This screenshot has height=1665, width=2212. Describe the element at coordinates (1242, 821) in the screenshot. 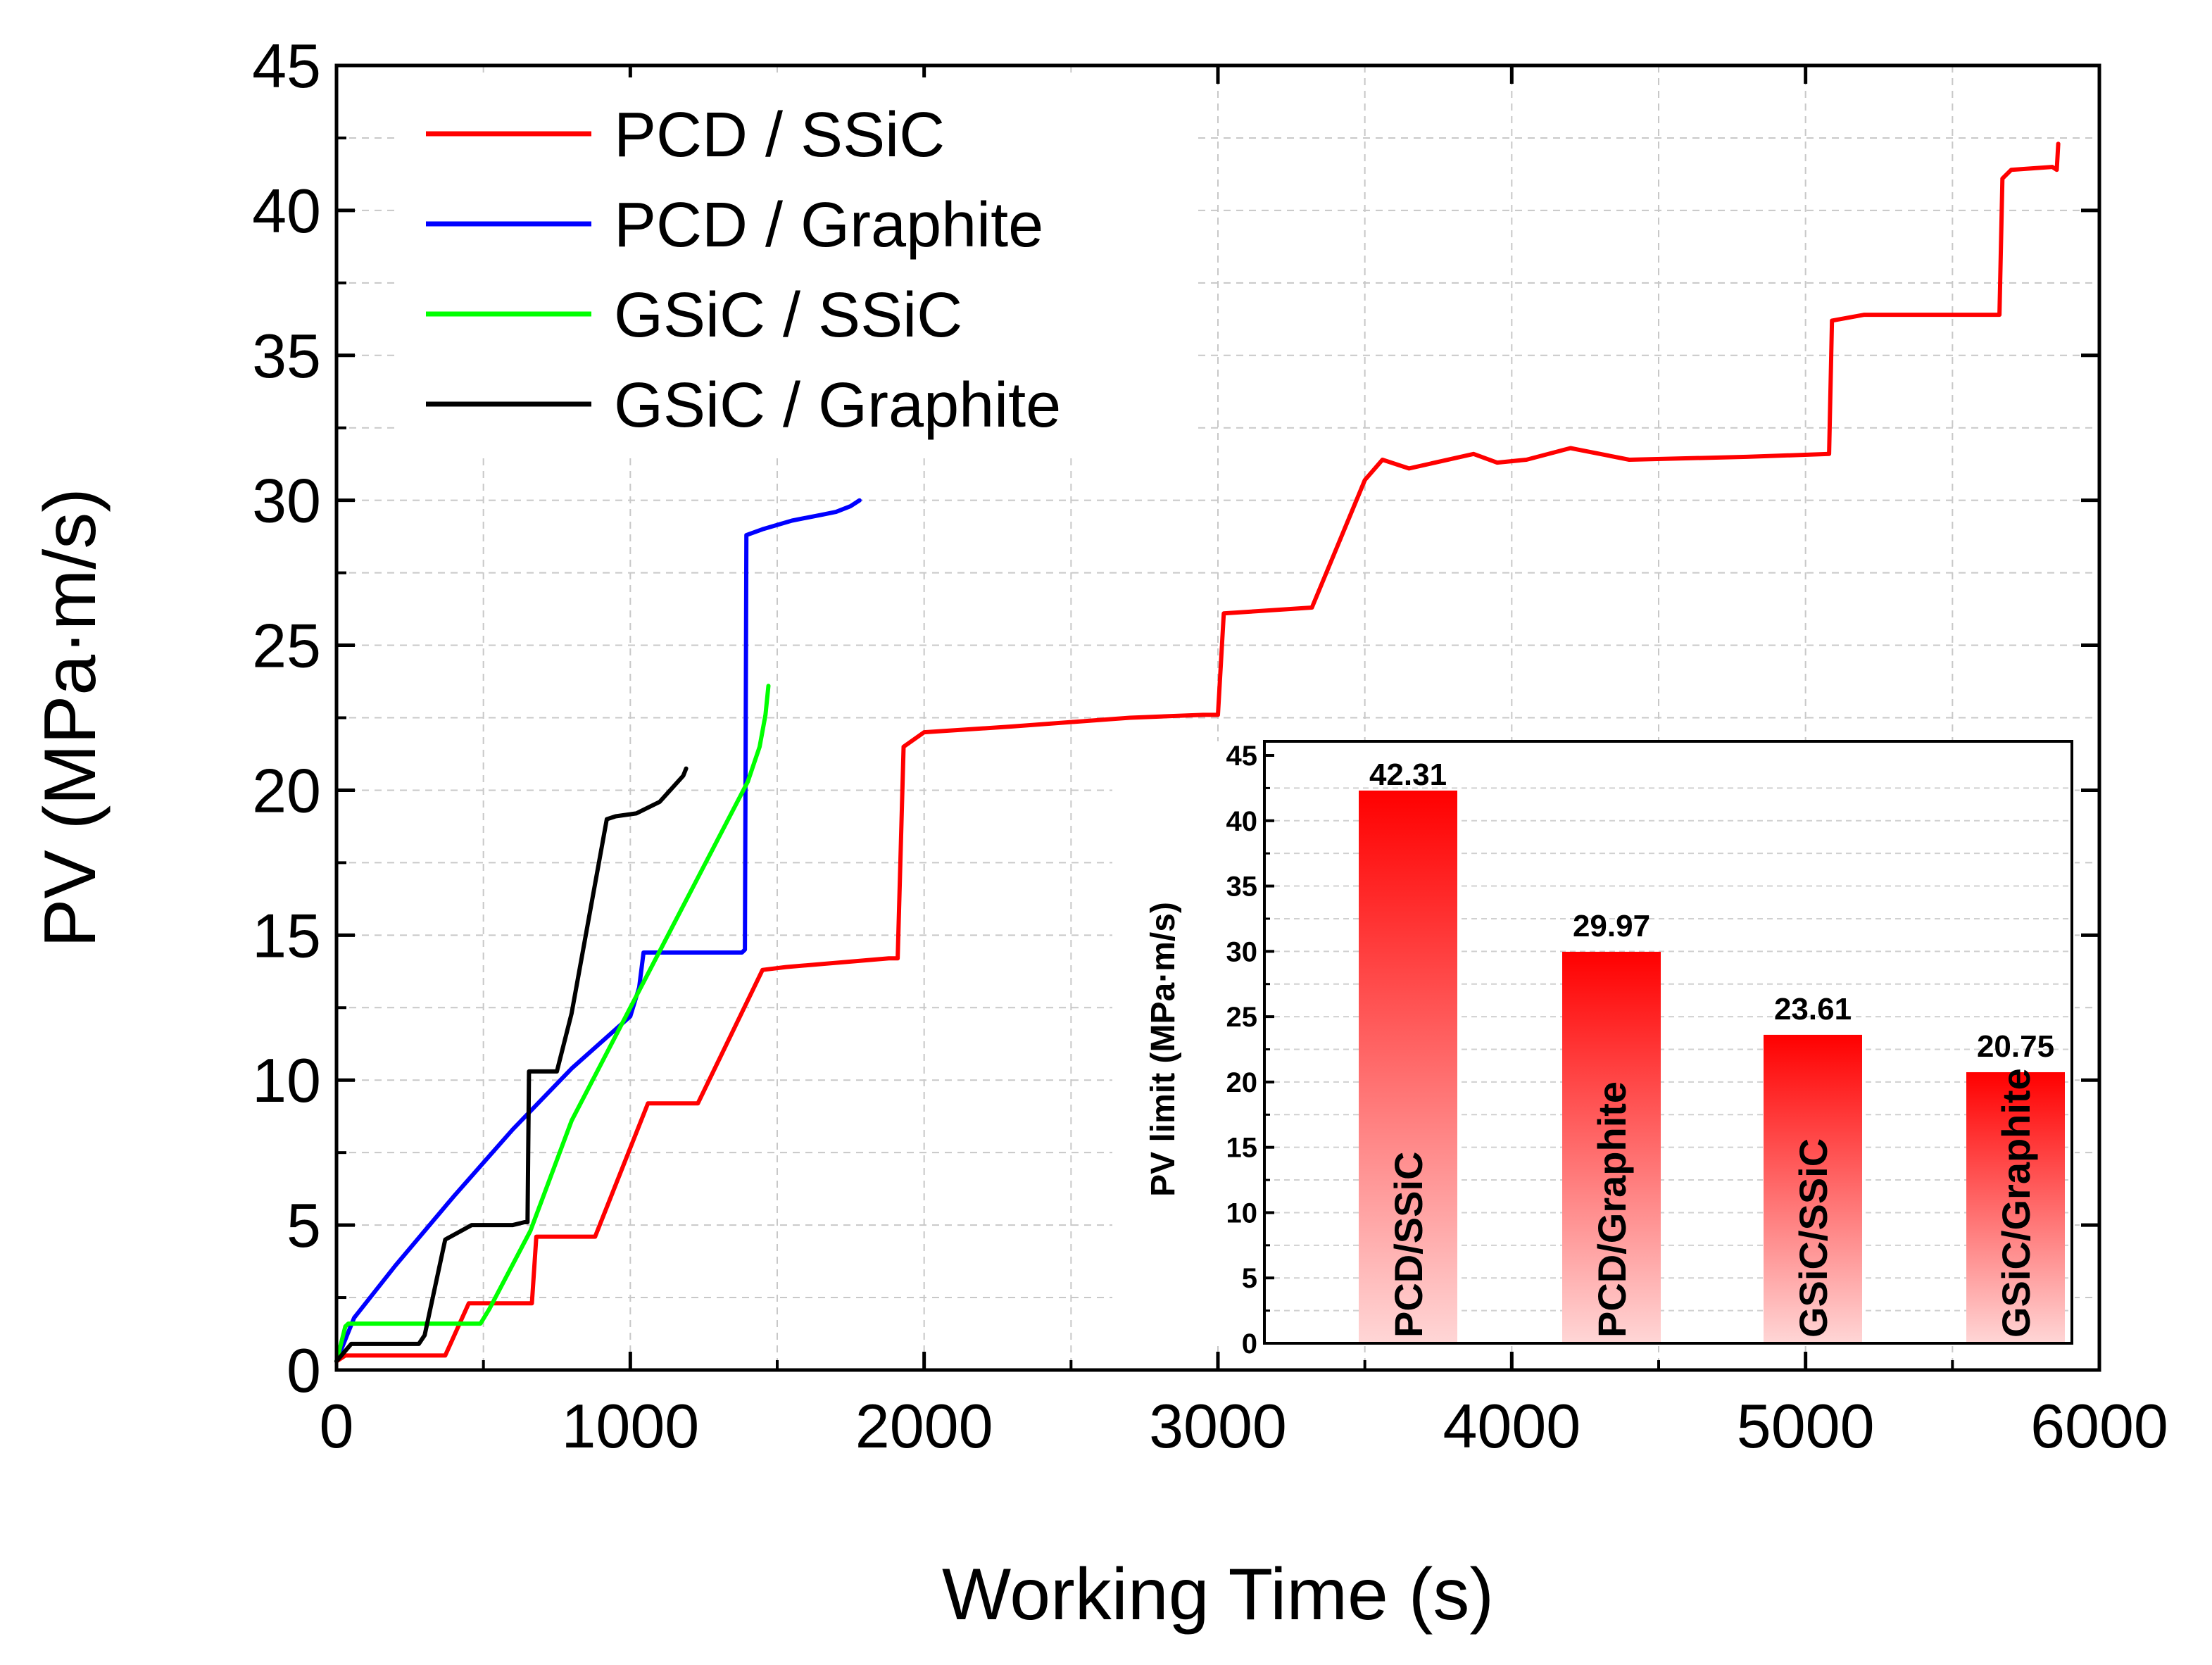

I see `inset-y-tick-label: 40` at that location.